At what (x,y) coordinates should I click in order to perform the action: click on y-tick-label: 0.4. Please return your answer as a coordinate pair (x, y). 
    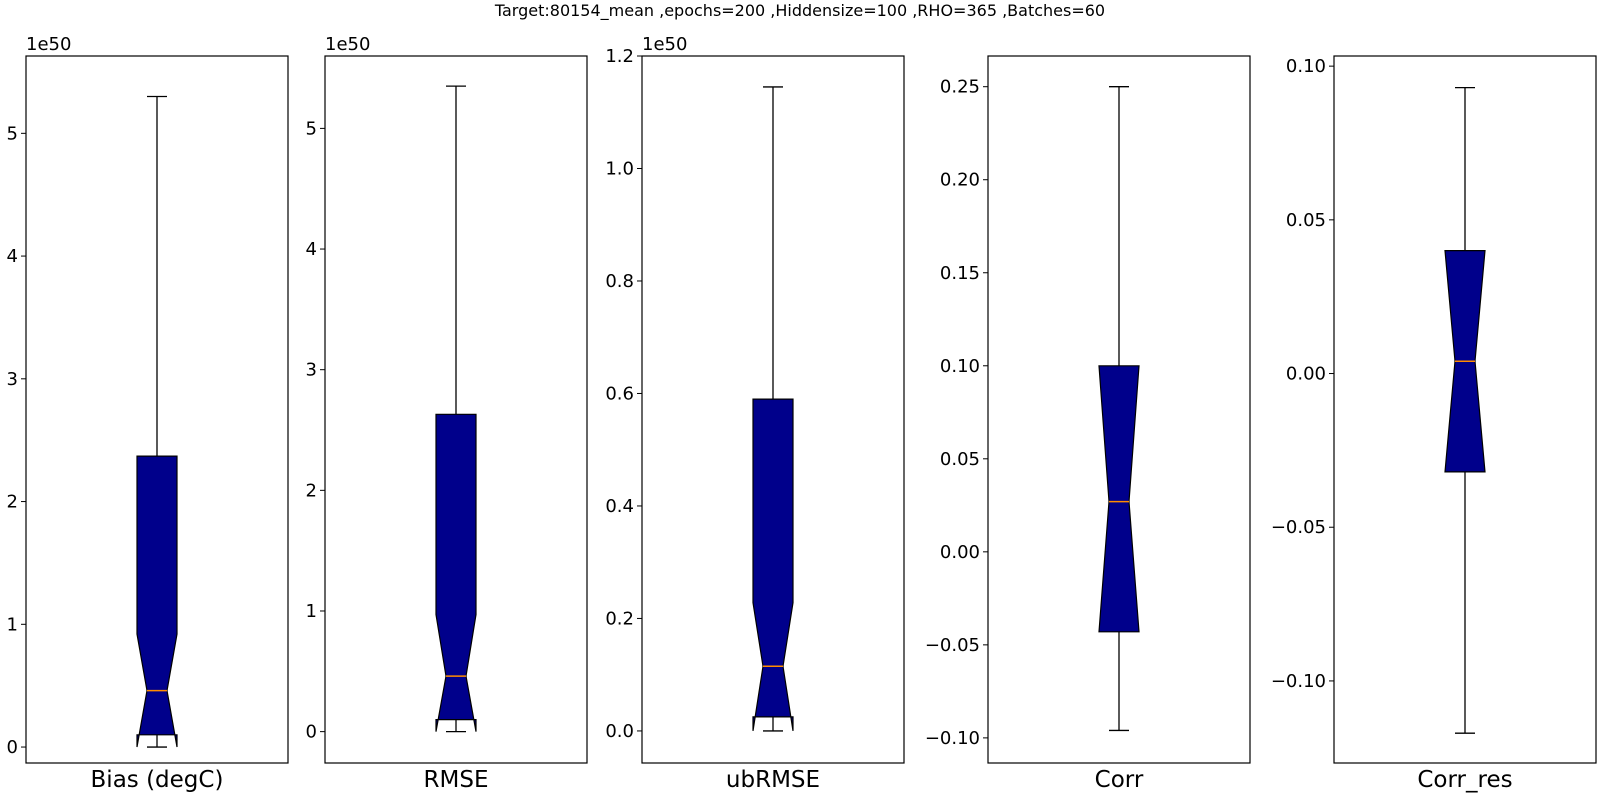
    Looking at the image, I should click on (619, 506).